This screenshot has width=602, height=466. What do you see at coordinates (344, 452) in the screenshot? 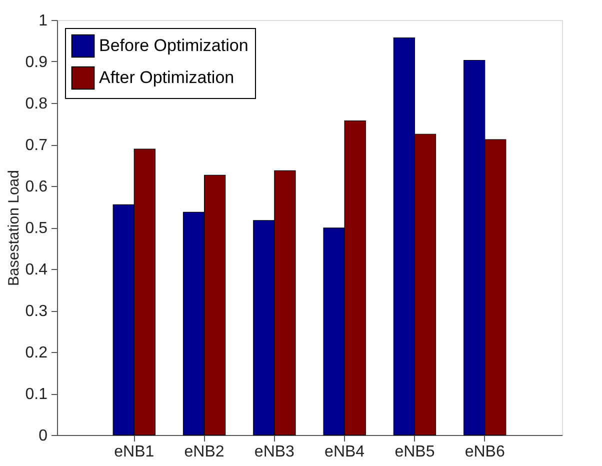
I see `x-tick-label: eNB4` at bounding box center [344, 452].